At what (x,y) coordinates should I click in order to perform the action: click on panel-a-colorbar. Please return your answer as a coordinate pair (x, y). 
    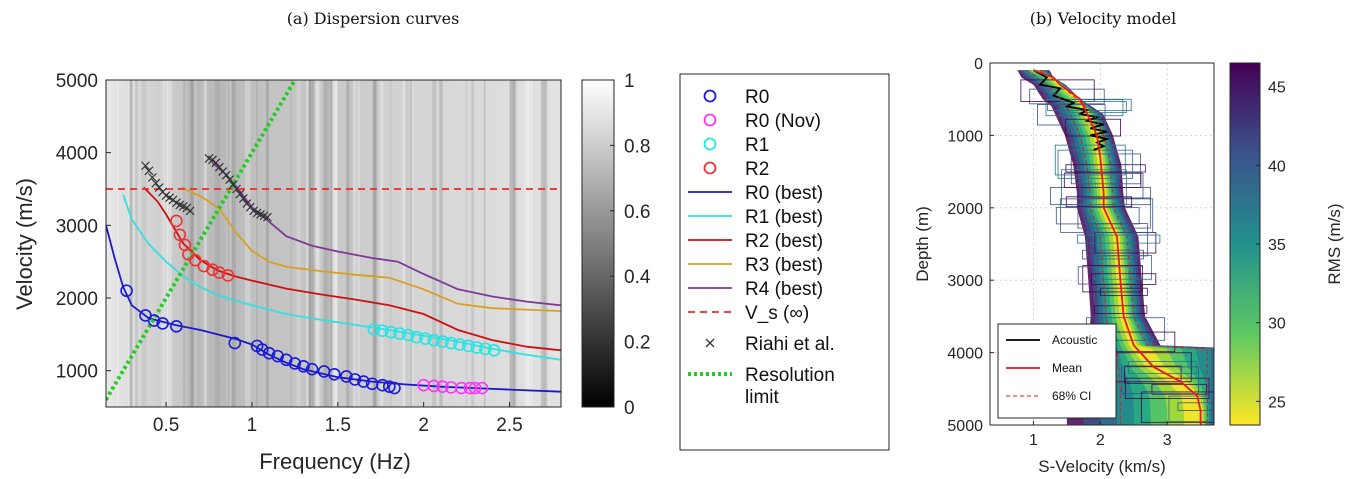
    Looking at the image, I should click on (598, 243).